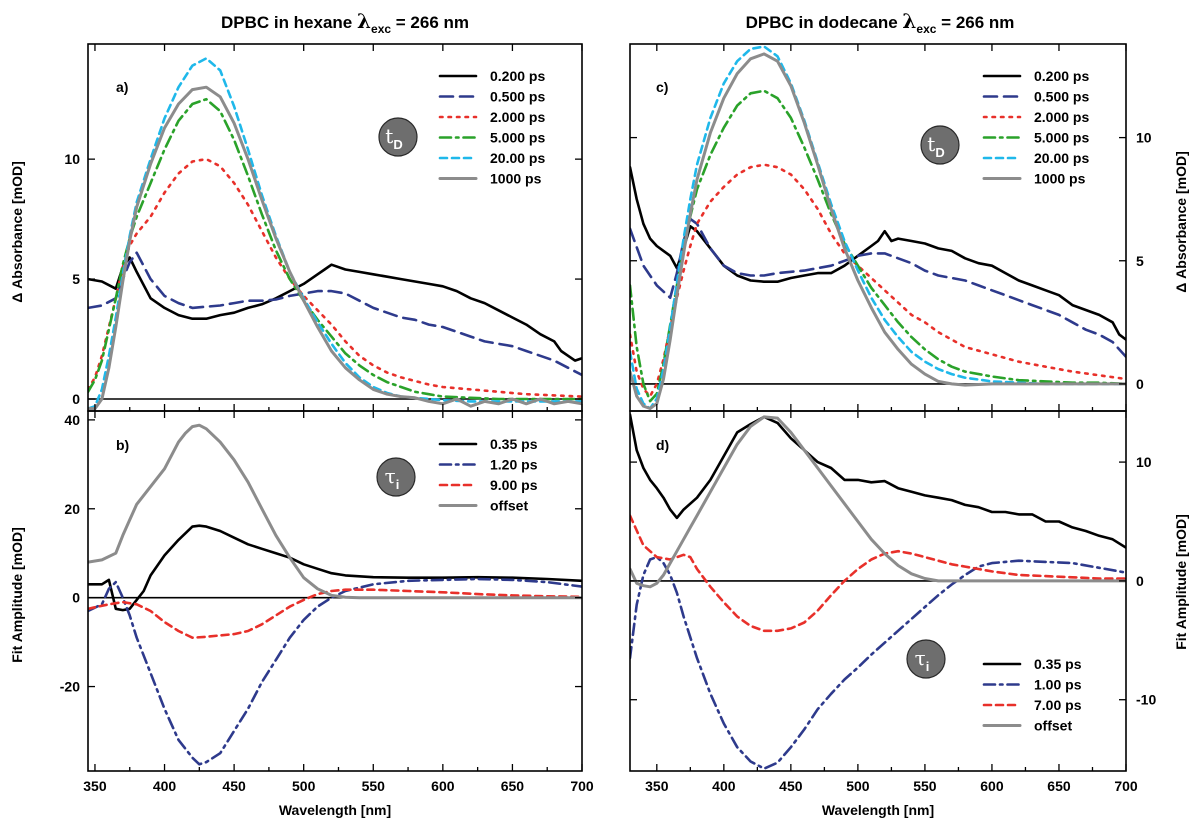 The image size is (1201, 826). What do you see at coordinates (878, 573) in the screenshot?
I see `series-line-7-00-ps` at bounding box center [878, 573].